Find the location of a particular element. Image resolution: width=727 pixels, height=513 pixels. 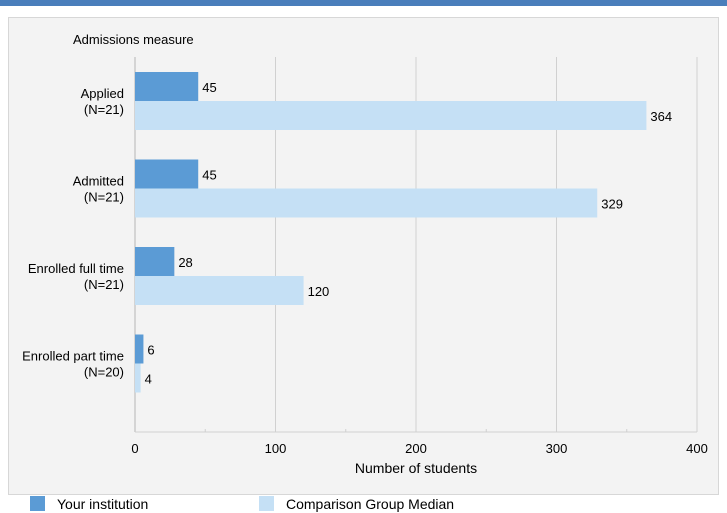

data-label: 6 is located at coordinates (150, 350).